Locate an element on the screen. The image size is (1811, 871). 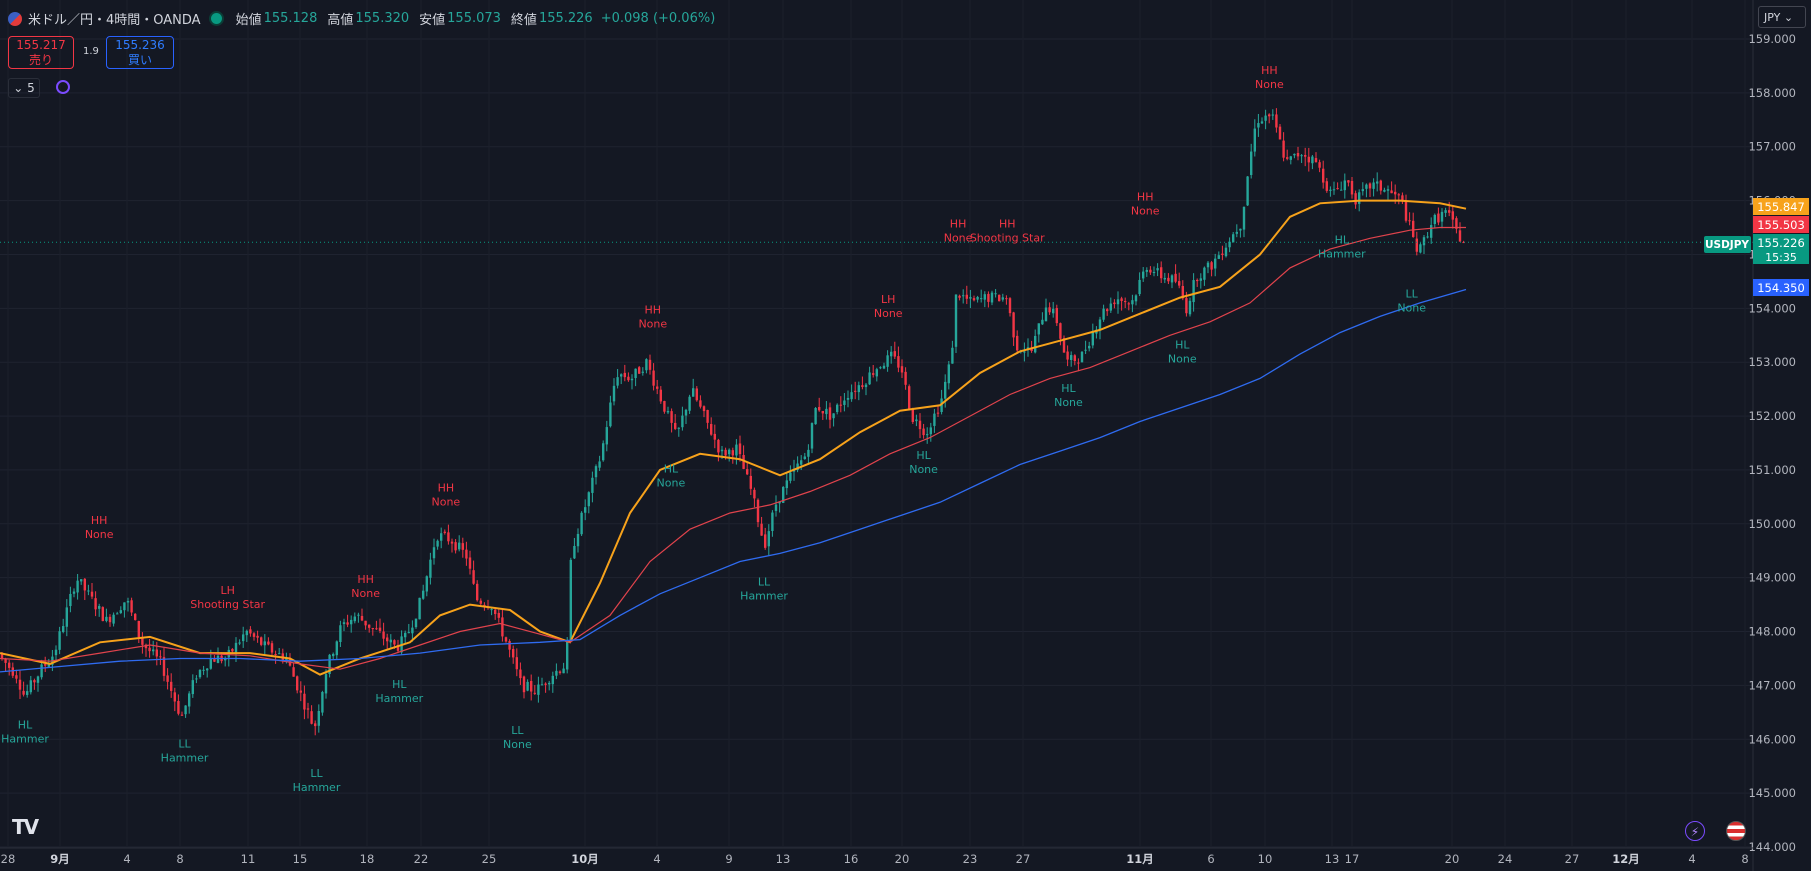
us-flag-icon is located at coordinates (1736, 831).